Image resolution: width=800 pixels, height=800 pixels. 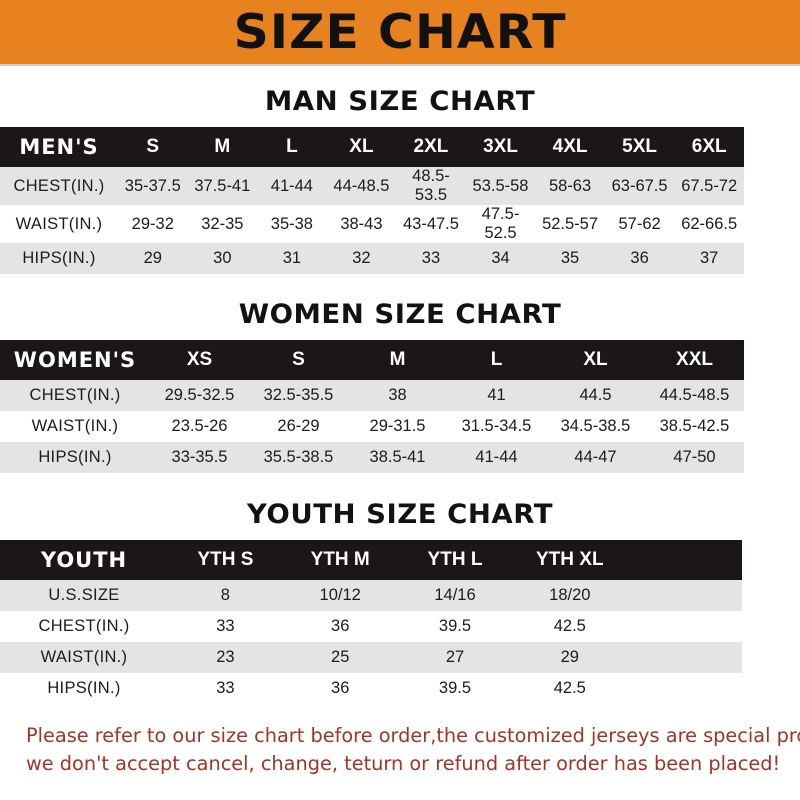 I want to click on table-cell: 34.5-38.5, so click(x=595, y=426).